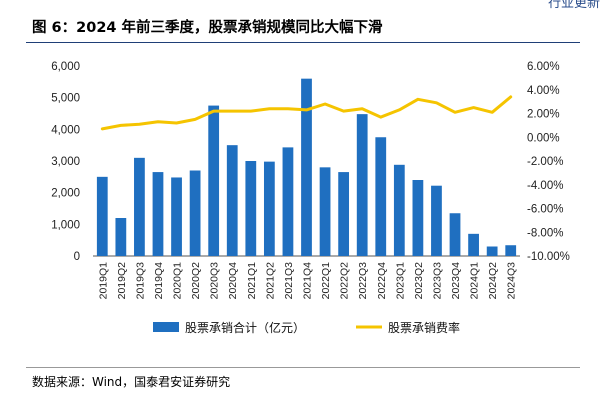 The width and height of the screenshot is (606, 401). I want to click on legend-label-bar: 股票承销合计（亿元）, so click(245, 327).